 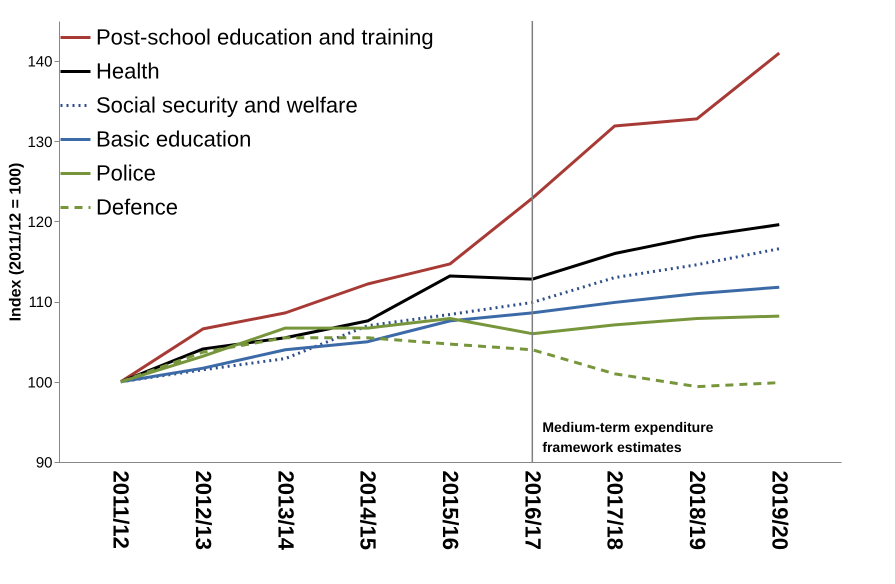 What do you see at coordinates (39, 62) in the screenshot?
I see `y-tick-label: 140` at bounding box center [39, 62].